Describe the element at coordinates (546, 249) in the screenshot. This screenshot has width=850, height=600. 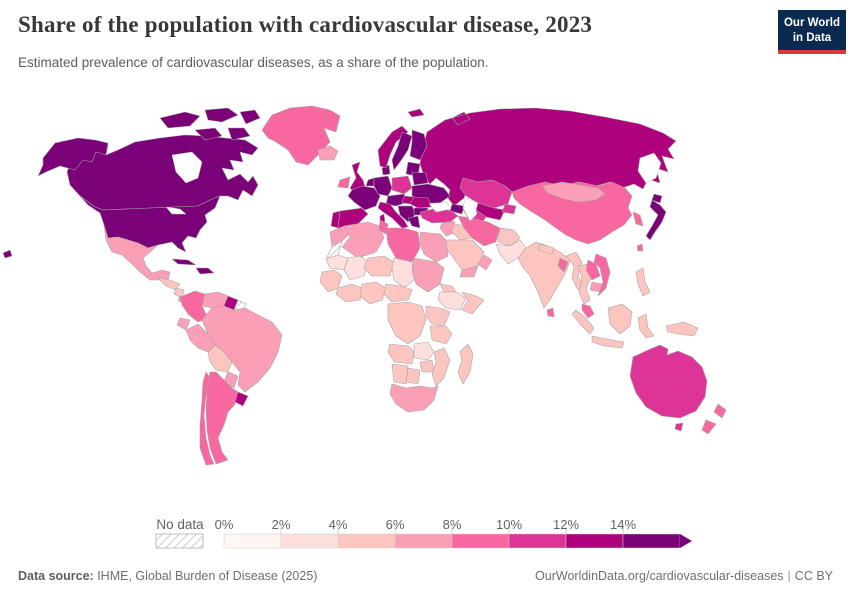
I see `country-nepal` at that location.